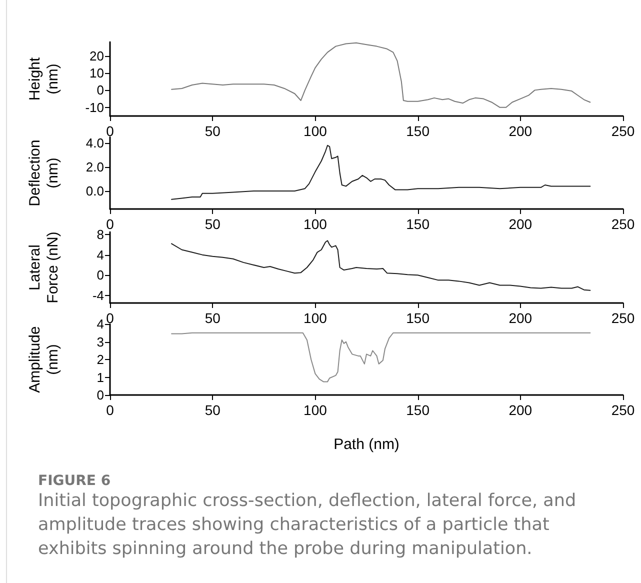  I want to click on y-tick-label: -4, so click(98, 295).